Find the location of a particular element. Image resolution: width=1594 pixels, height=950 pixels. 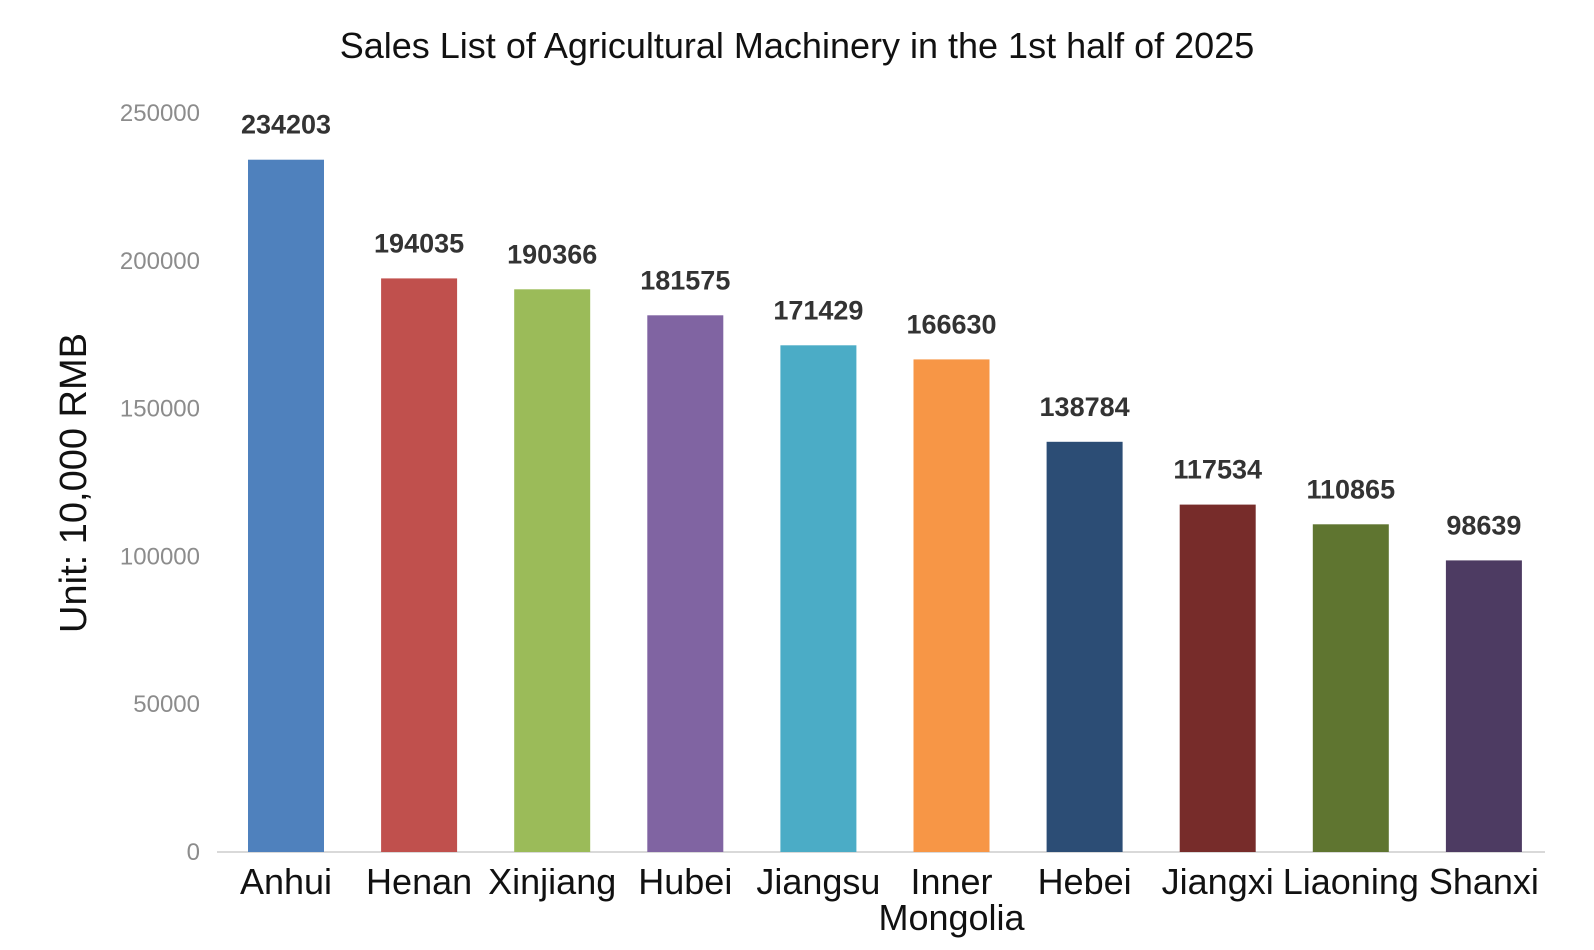

bar-hubei is located at coordinates (685, 583).